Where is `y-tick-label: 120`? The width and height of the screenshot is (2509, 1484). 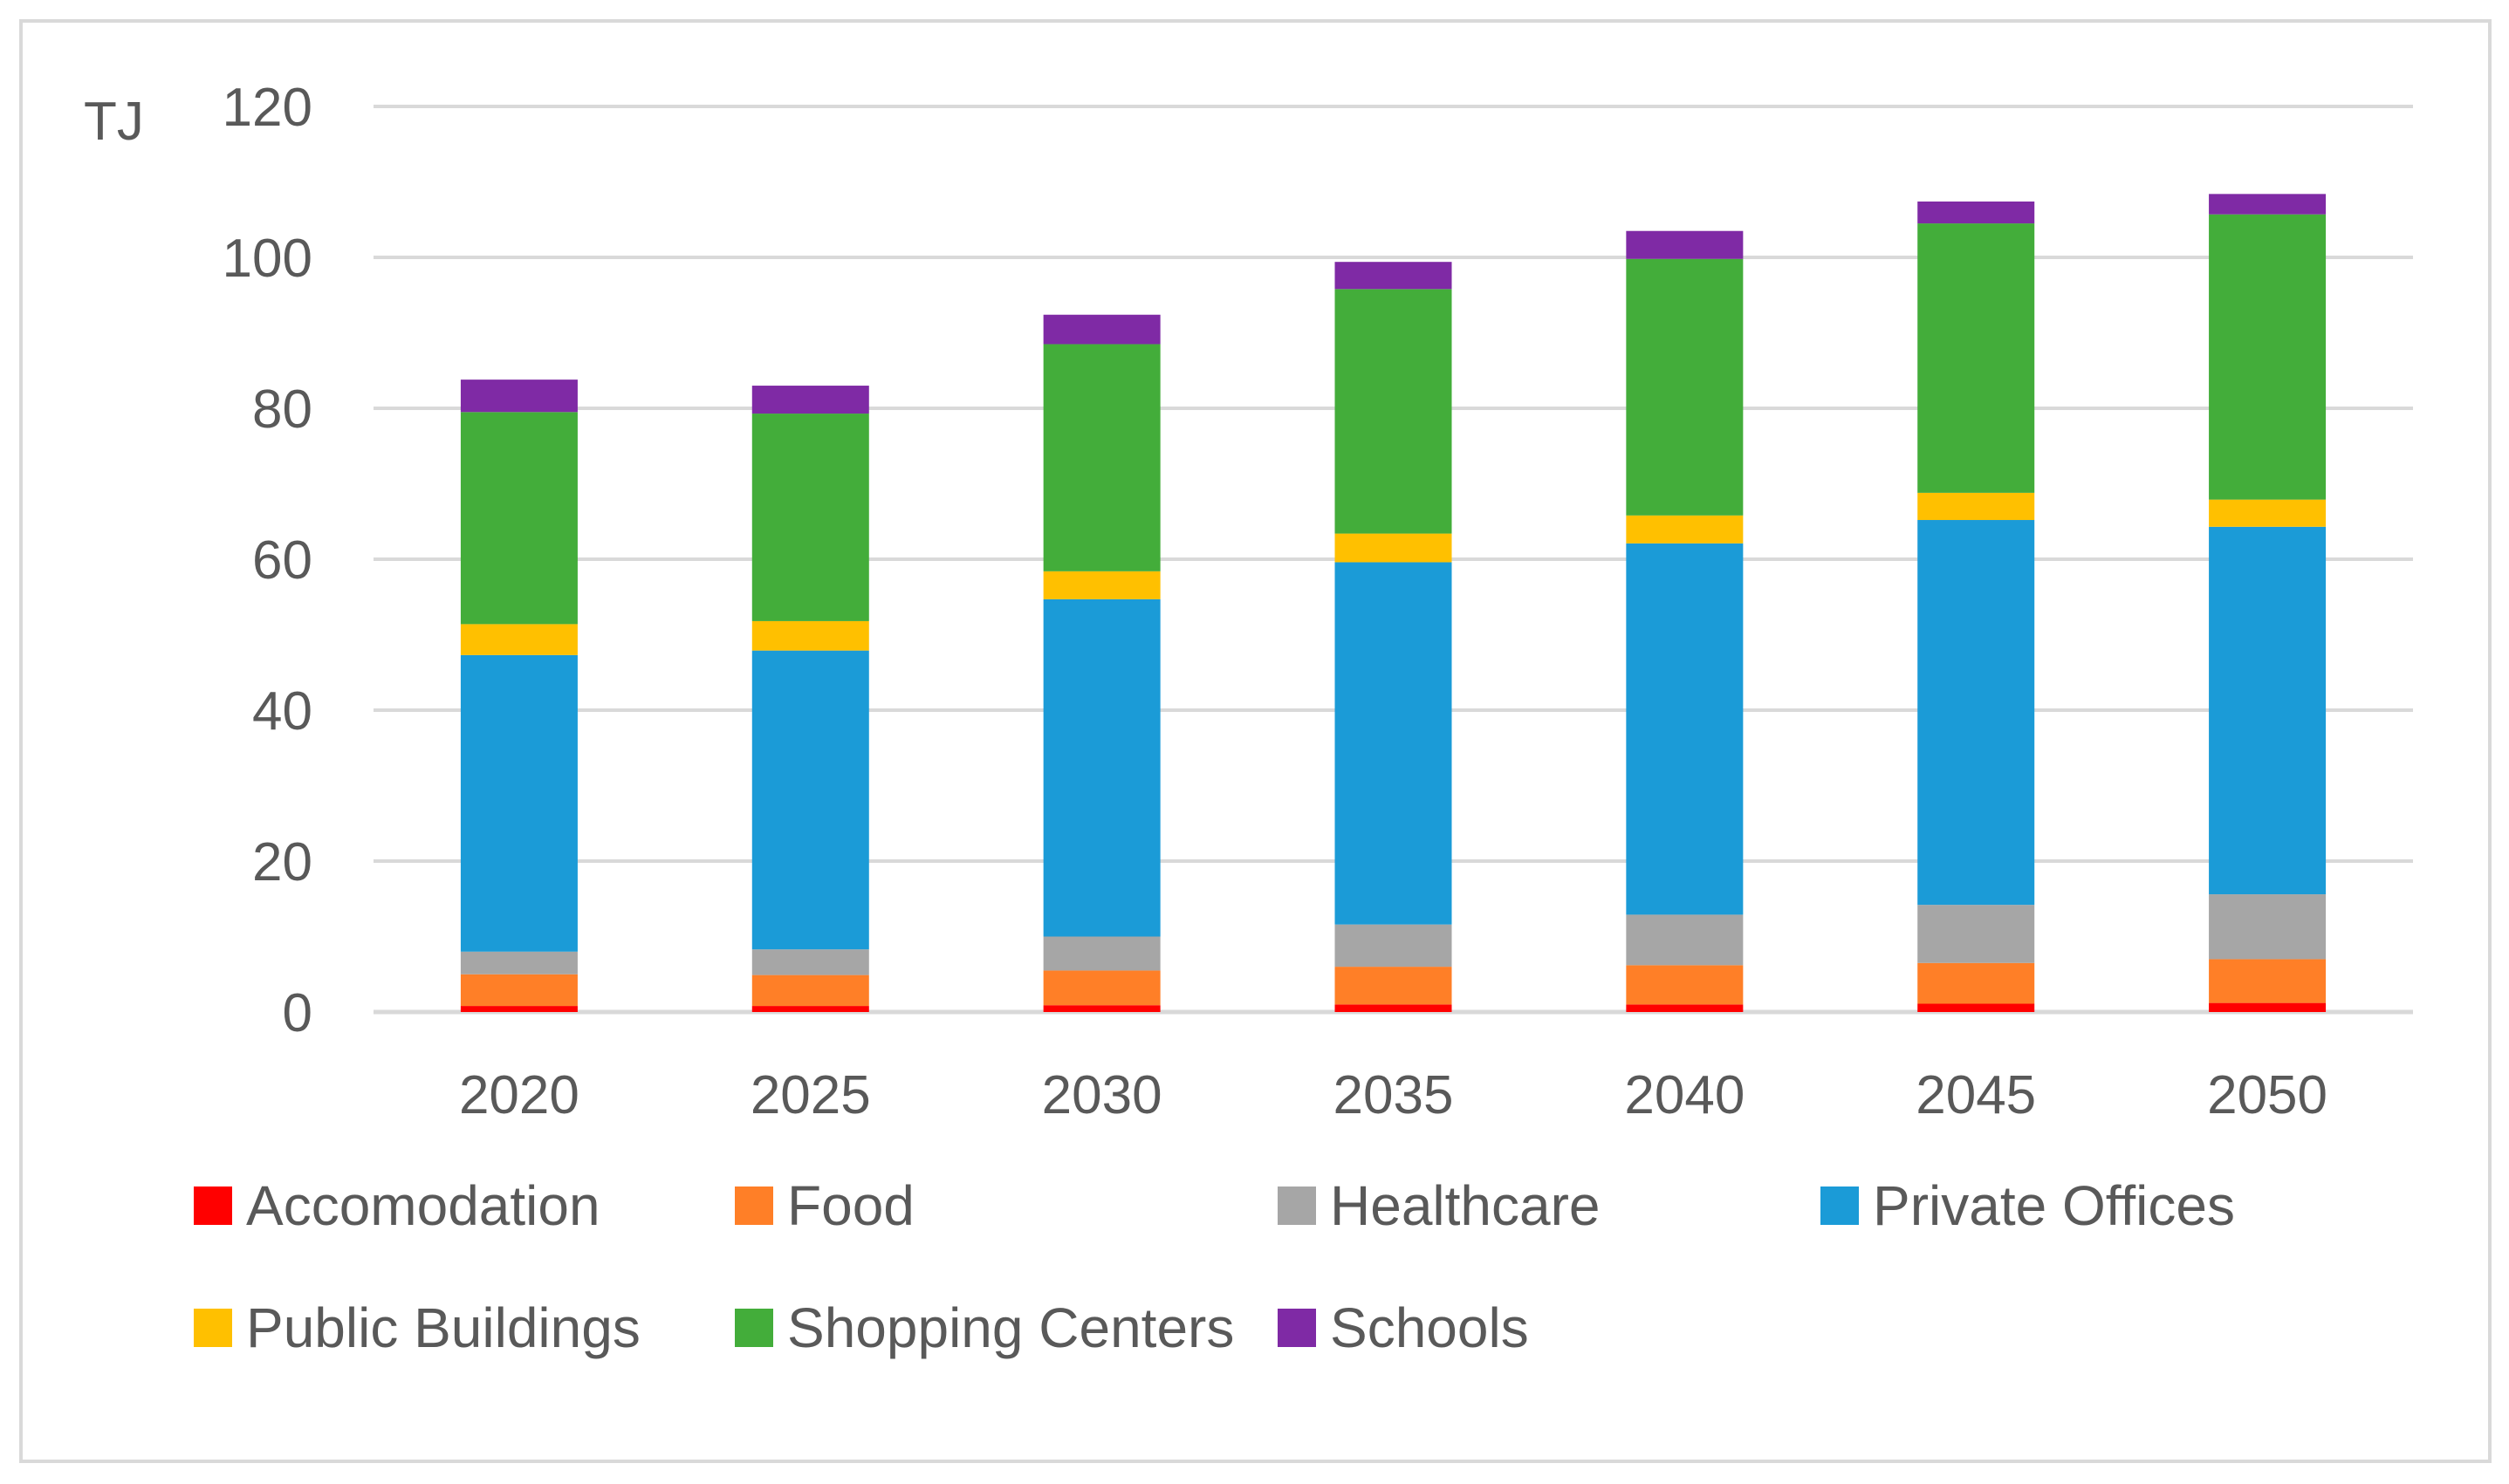
y-tick-label: 120 is located at coordinates (267, 108).